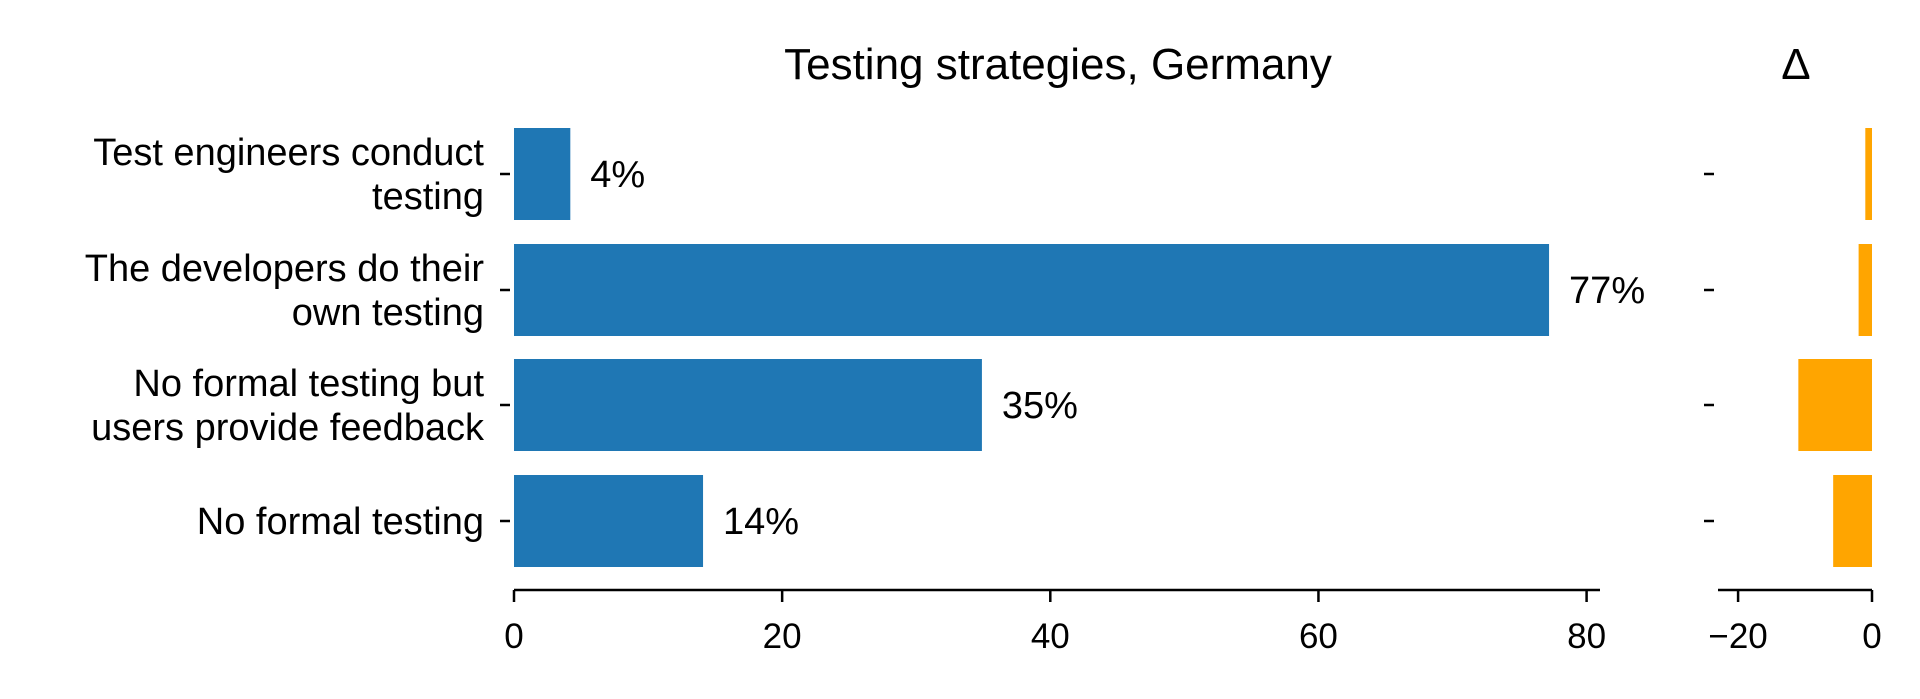 This screenshot has height=699, width=1920. I want to click on x-tick-label: 60, so click(1318, 636).